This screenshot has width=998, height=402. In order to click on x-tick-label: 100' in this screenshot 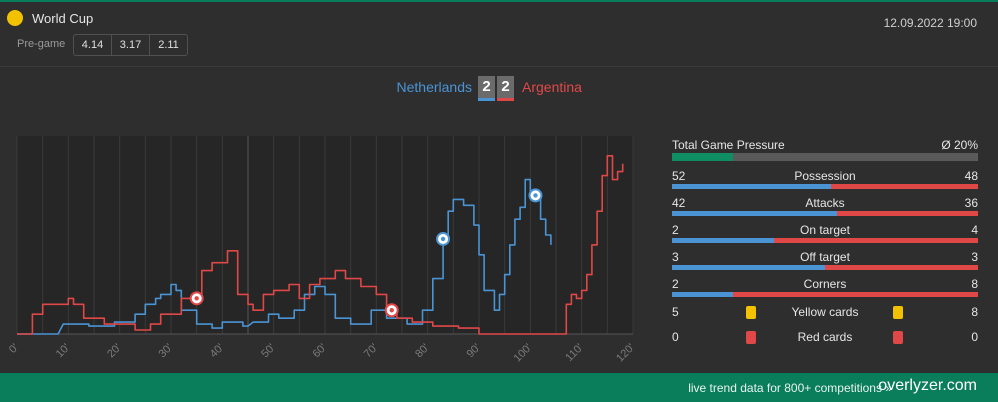, I will do `click(523, 353)`.